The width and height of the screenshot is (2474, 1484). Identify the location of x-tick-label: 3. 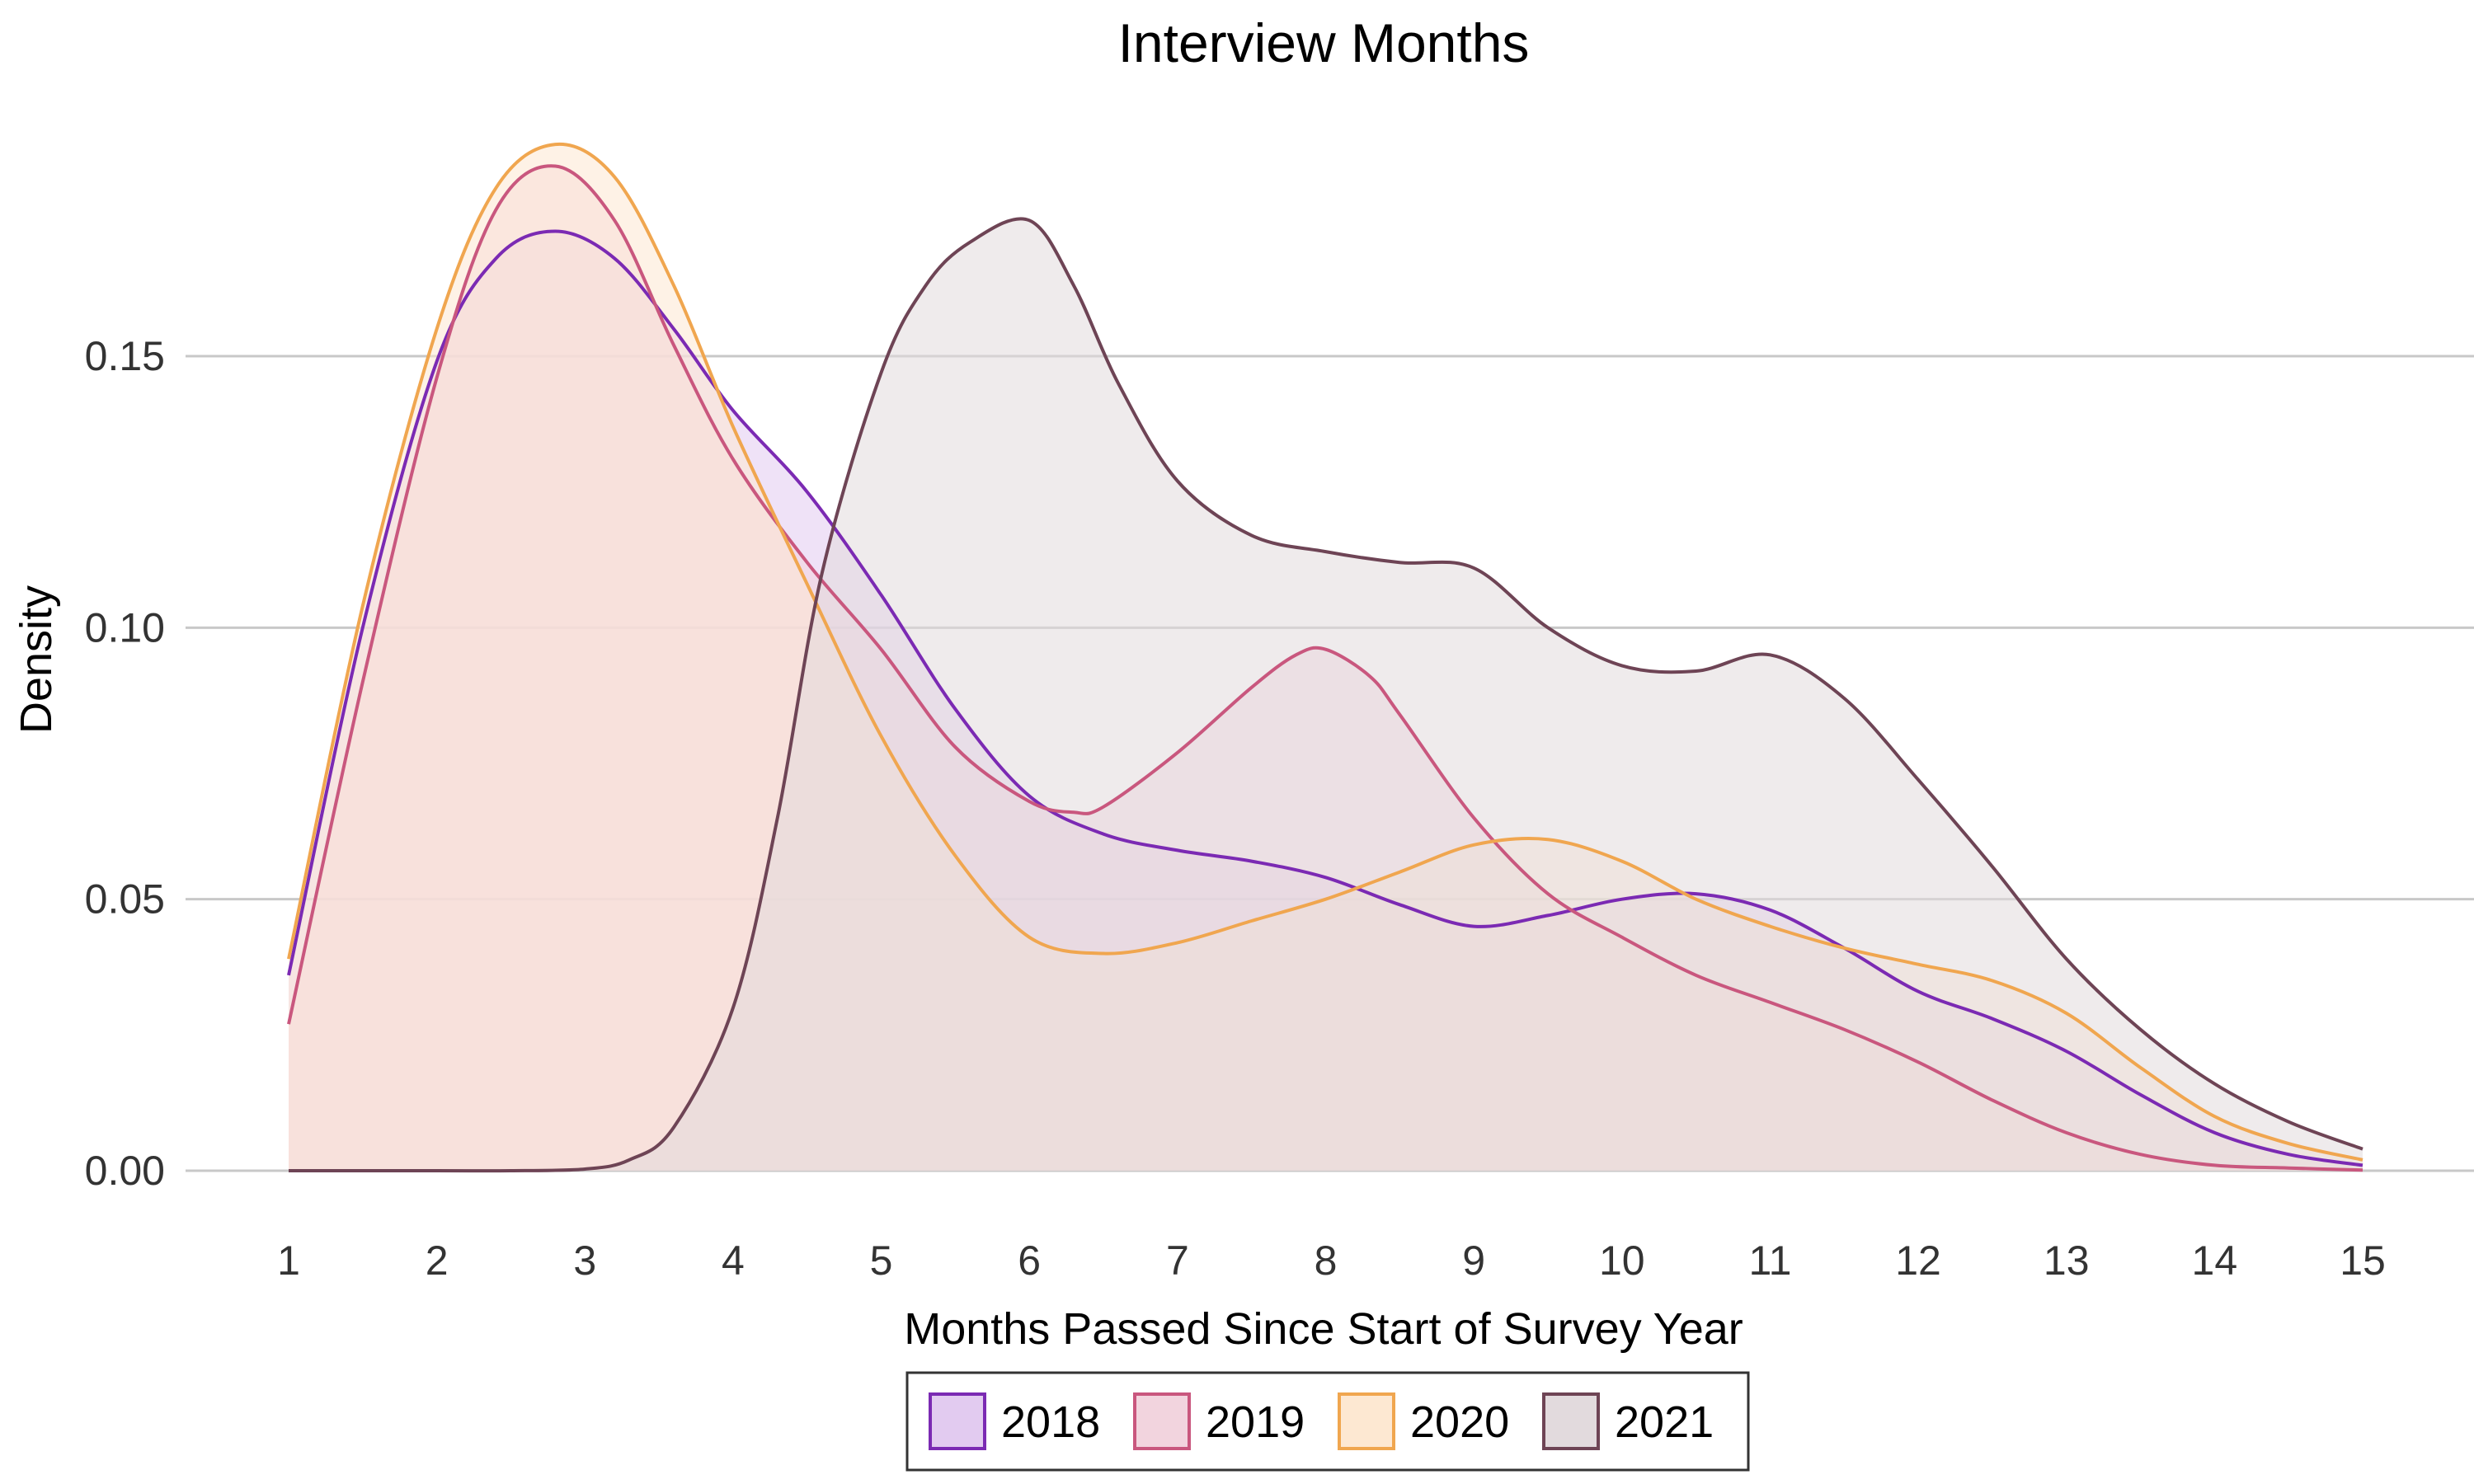
(584, 1260).